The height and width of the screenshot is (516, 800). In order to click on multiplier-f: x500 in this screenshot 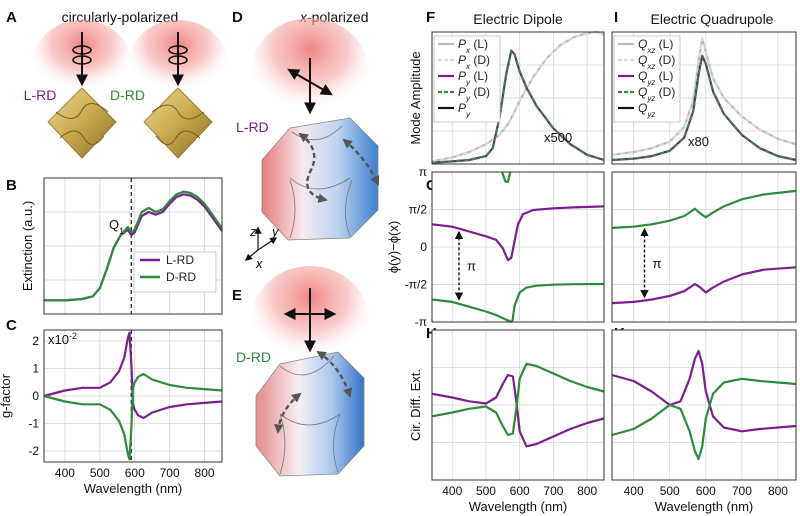, I will do `click(558, 137)`.